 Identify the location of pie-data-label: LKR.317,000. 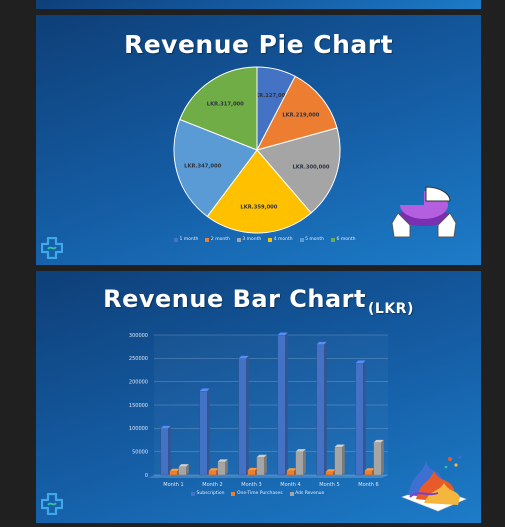
(225, 104).